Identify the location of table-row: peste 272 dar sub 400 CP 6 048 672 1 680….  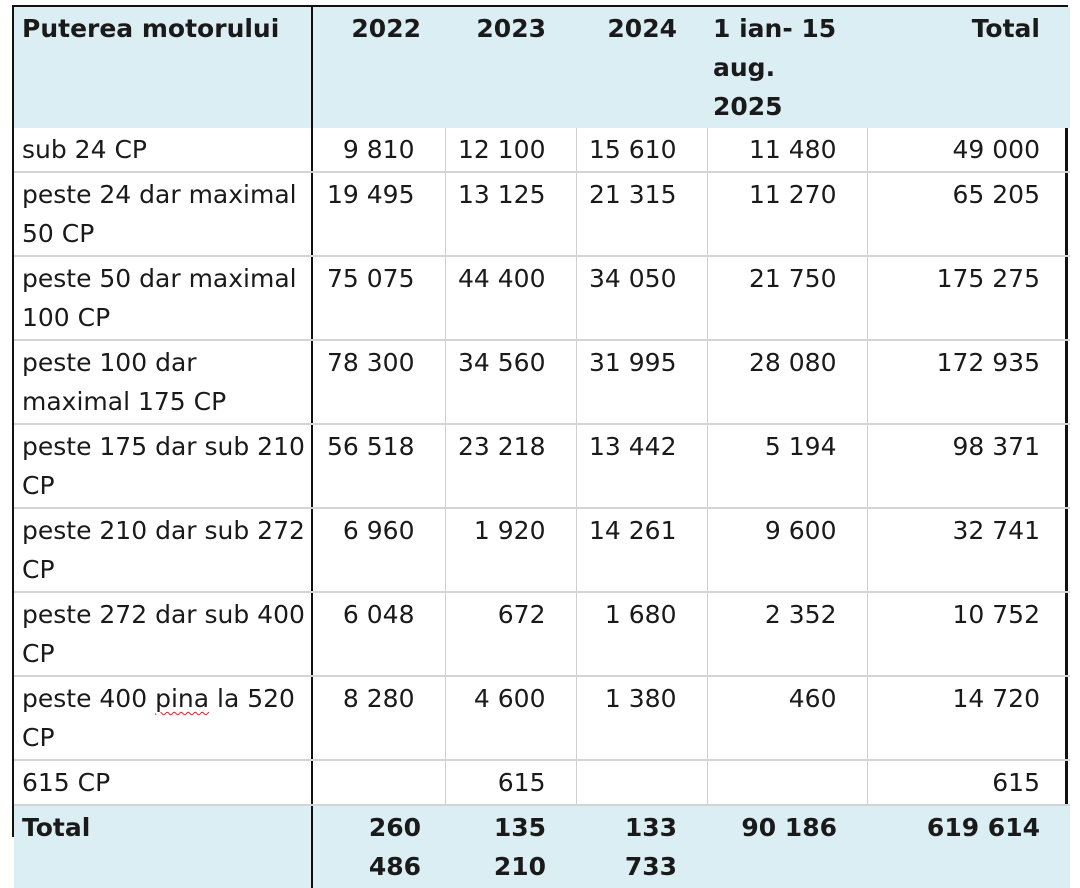
(542, 634).